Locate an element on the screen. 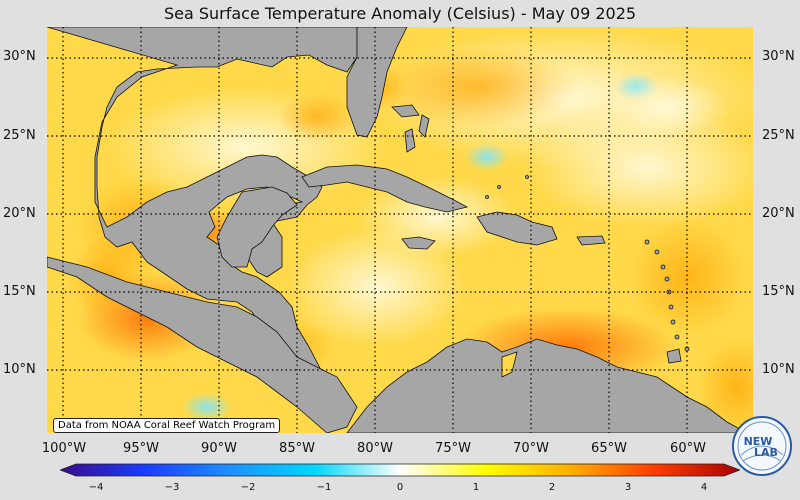  lon-label-75: 75°W is located at coordinates (453, 448).